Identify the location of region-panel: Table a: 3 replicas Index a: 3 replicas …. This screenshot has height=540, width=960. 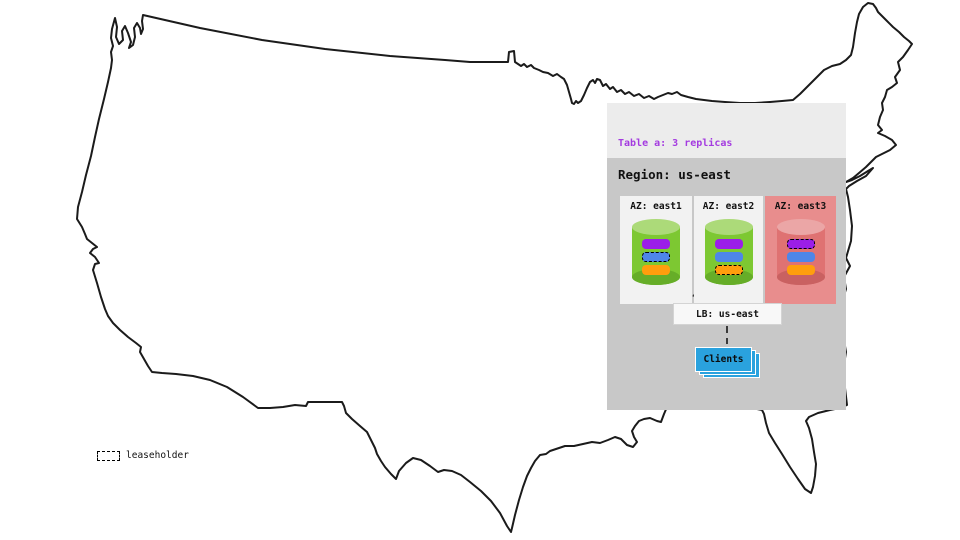
(726, 256).